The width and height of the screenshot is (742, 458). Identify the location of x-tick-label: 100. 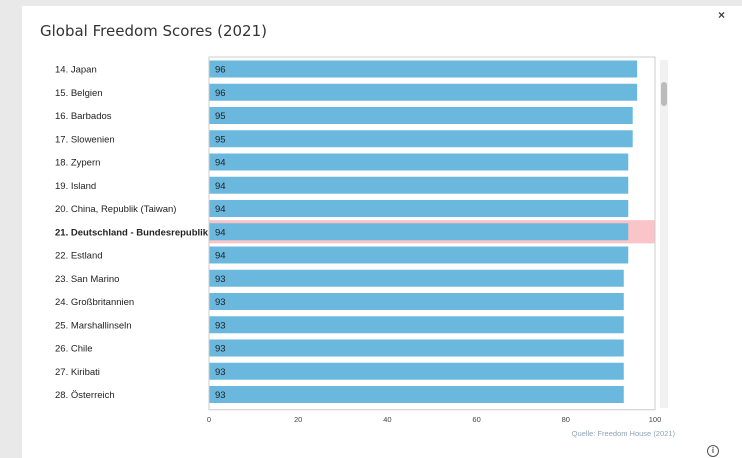
(655, 419).